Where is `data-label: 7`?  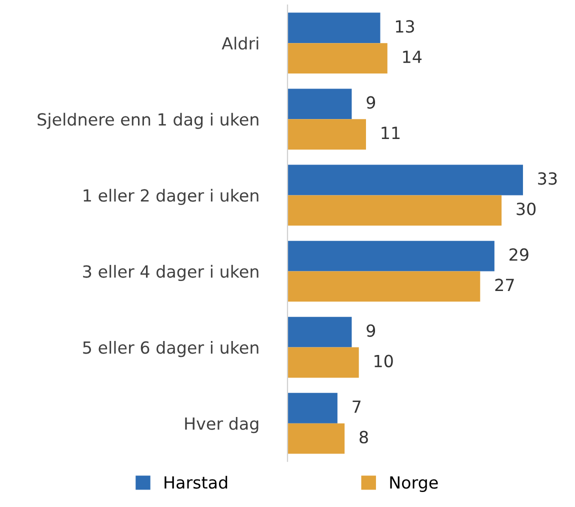 data-label: 7 is located at coordinates (356, 406).